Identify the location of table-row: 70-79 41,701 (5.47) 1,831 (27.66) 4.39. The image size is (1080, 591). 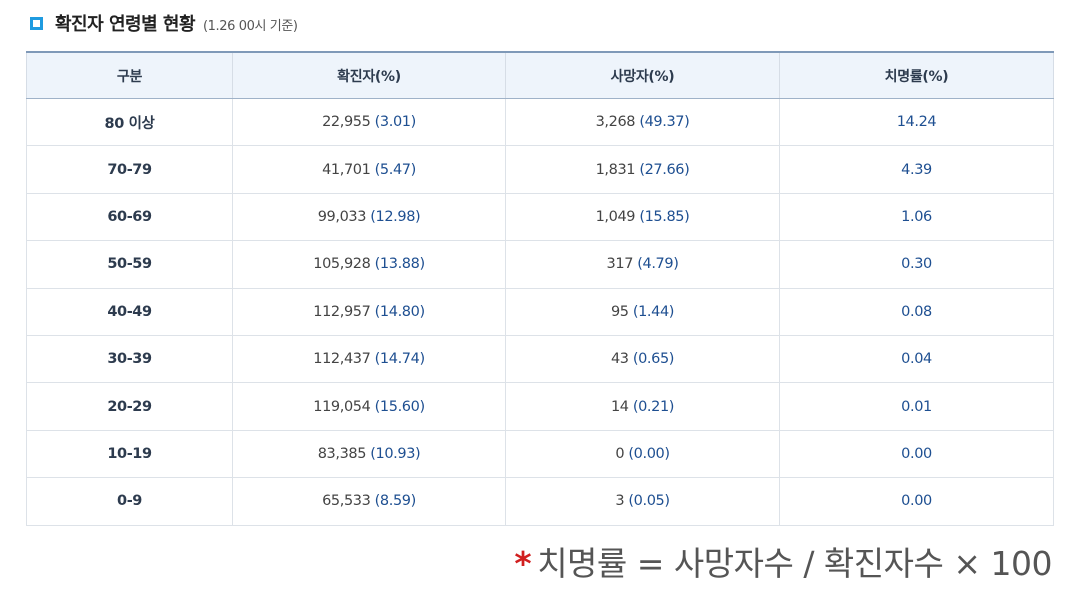
(540, 169).